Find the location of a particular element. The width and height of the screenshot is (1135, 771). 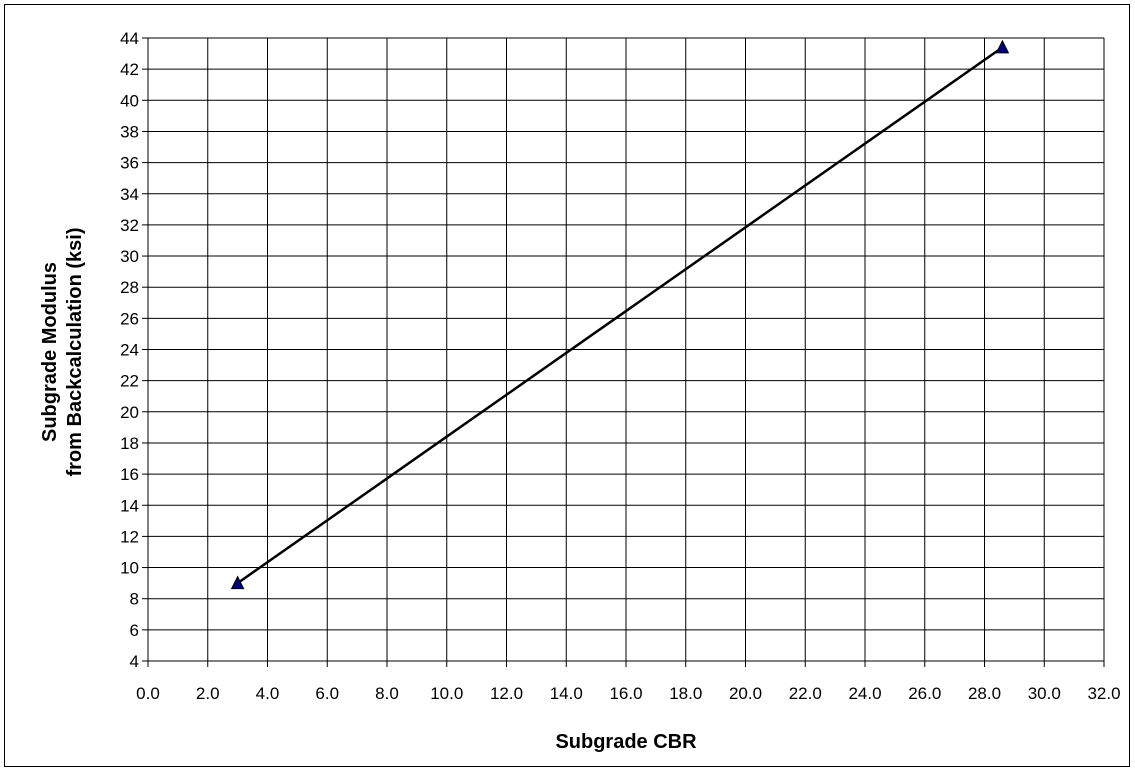

x-tick-label: 18.0 is located at coordinates (685, 693).